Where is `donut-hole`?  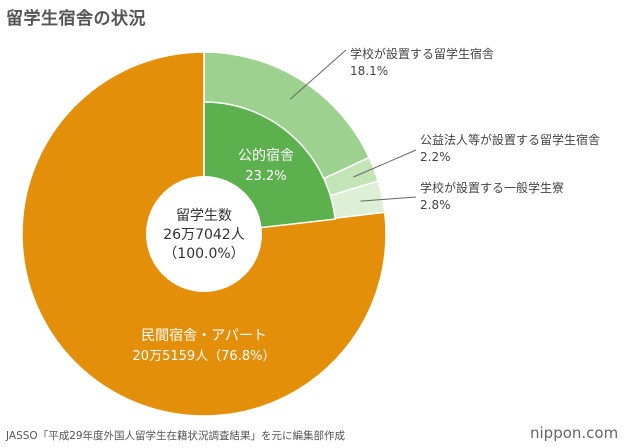
donut-hole is located at coordinates (204, 234).